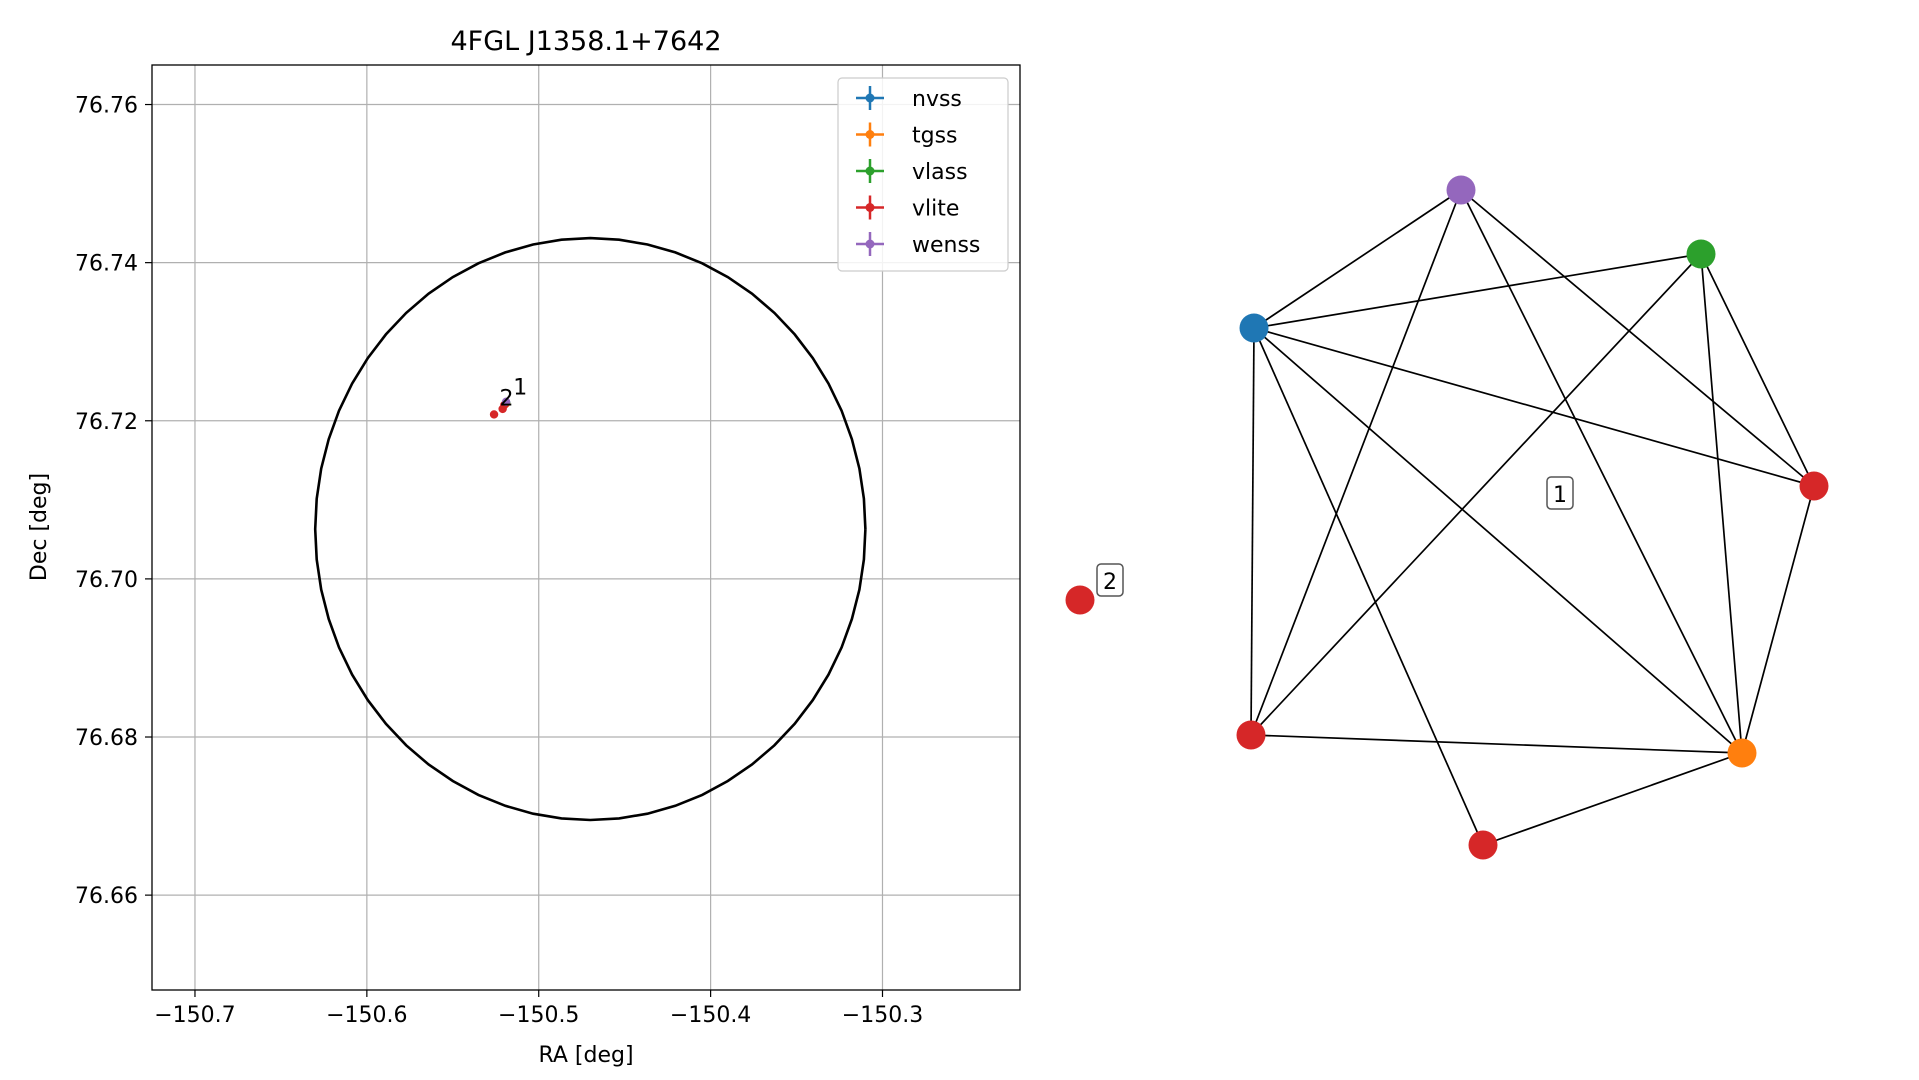 This screenshot has height=1080, width=1919. What do you see at coordinates (1721, 503) in the screenshot?
I see `edge-vlass-tgss` at bounding box center [1721, 503].